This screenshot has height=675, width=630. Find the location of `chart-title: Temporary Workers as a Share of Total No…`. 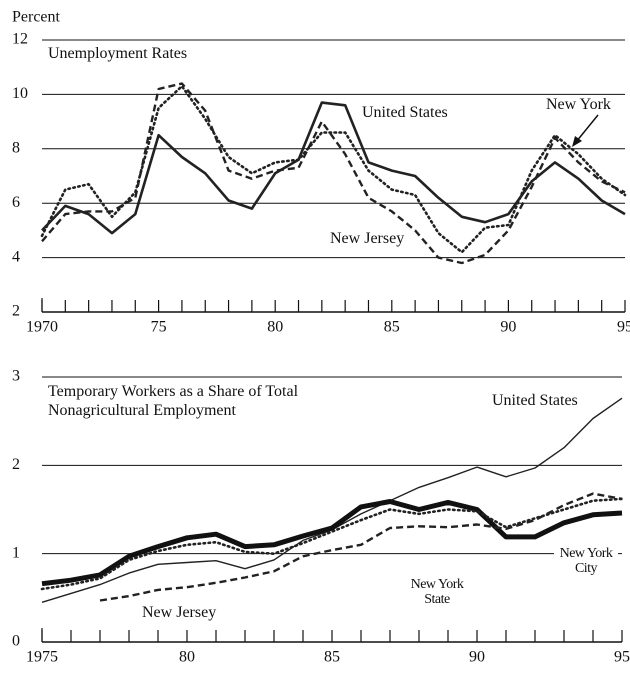

chart-title: Temporary Workers as a Share of Total No… is located at coordinates (200, 401).